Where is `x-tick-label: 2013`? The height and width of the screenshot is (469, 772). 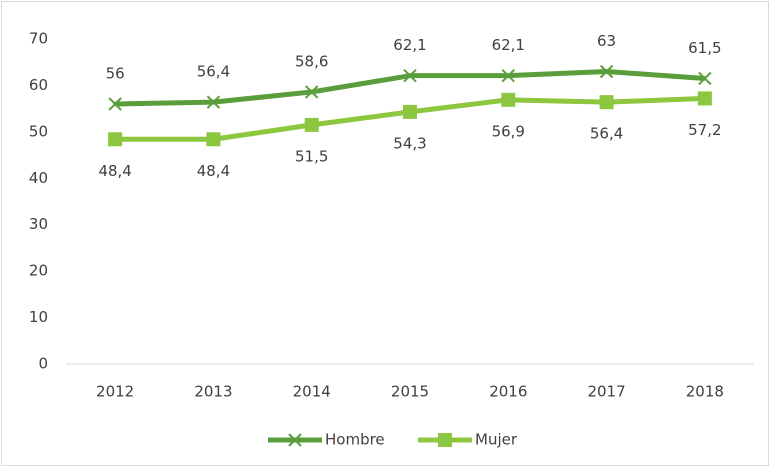
x-tick-label: 2013 is located at coordinates (213, 392).